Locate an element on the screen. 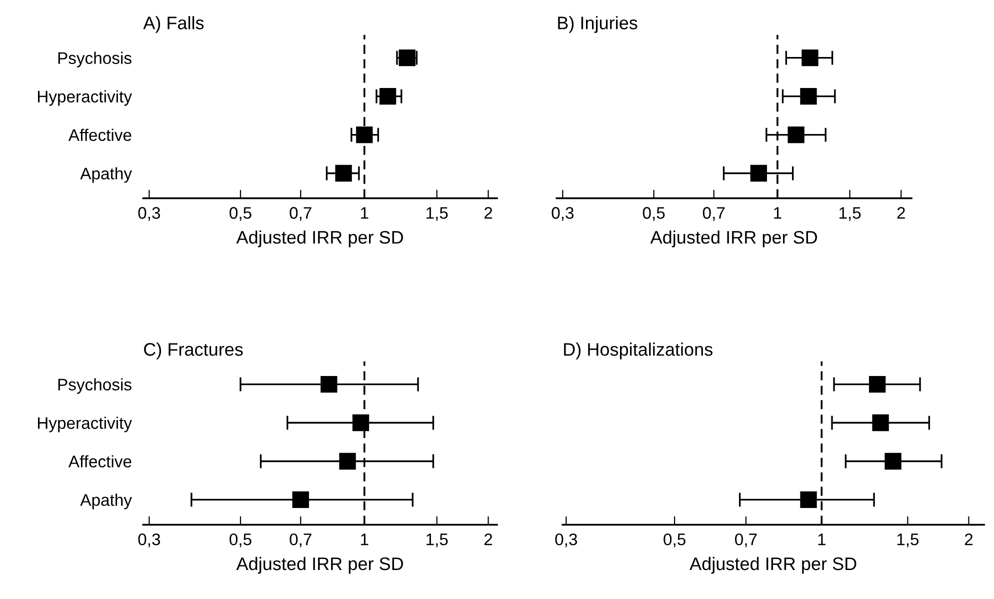  chart-title: B) Injuries is located at coordinates (598, 24).